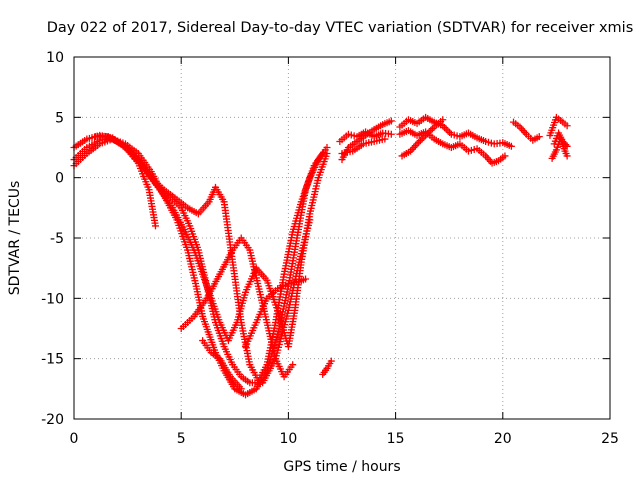  Describe the element at coordinates (288, 439) in the screenshot. I see `x-tick-label: 10` at that location.